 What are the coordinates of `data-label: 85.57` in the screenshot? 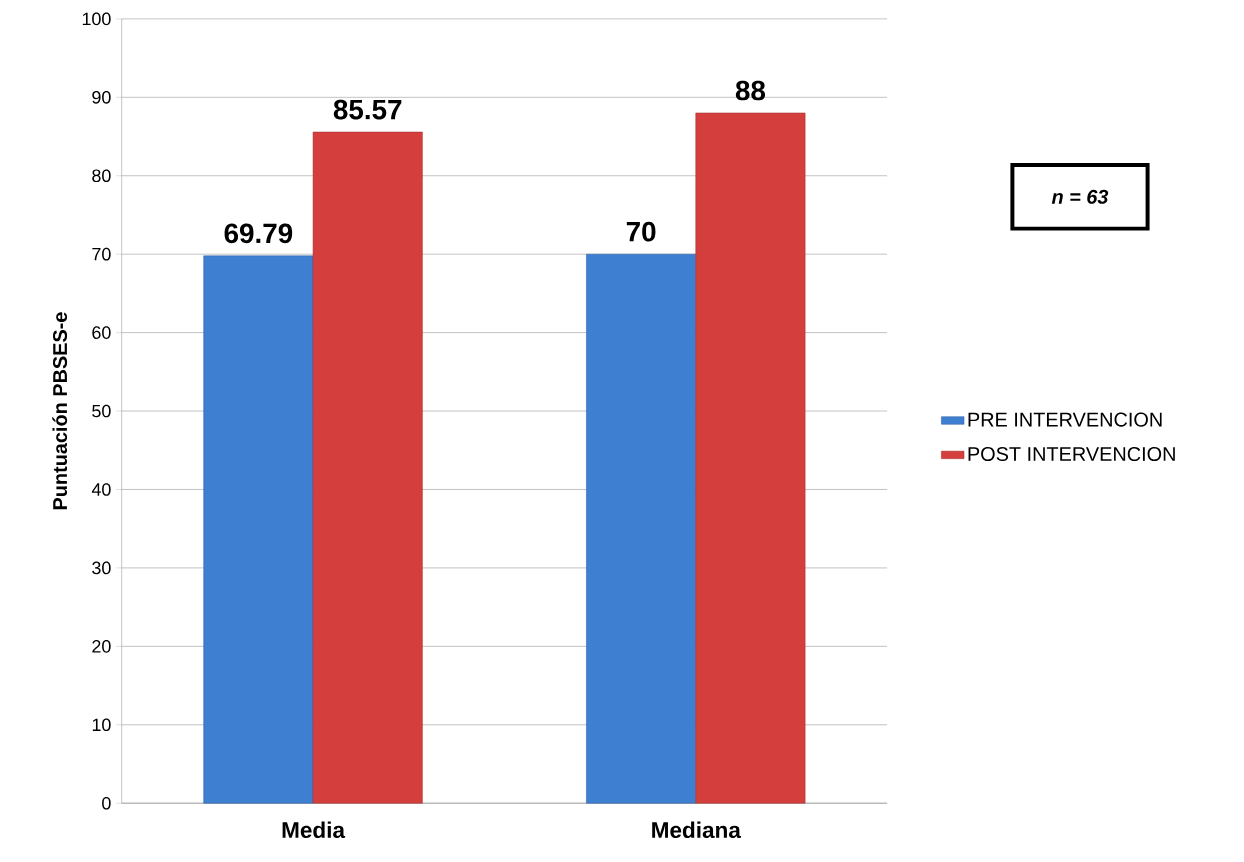 It's located at (367, 109).